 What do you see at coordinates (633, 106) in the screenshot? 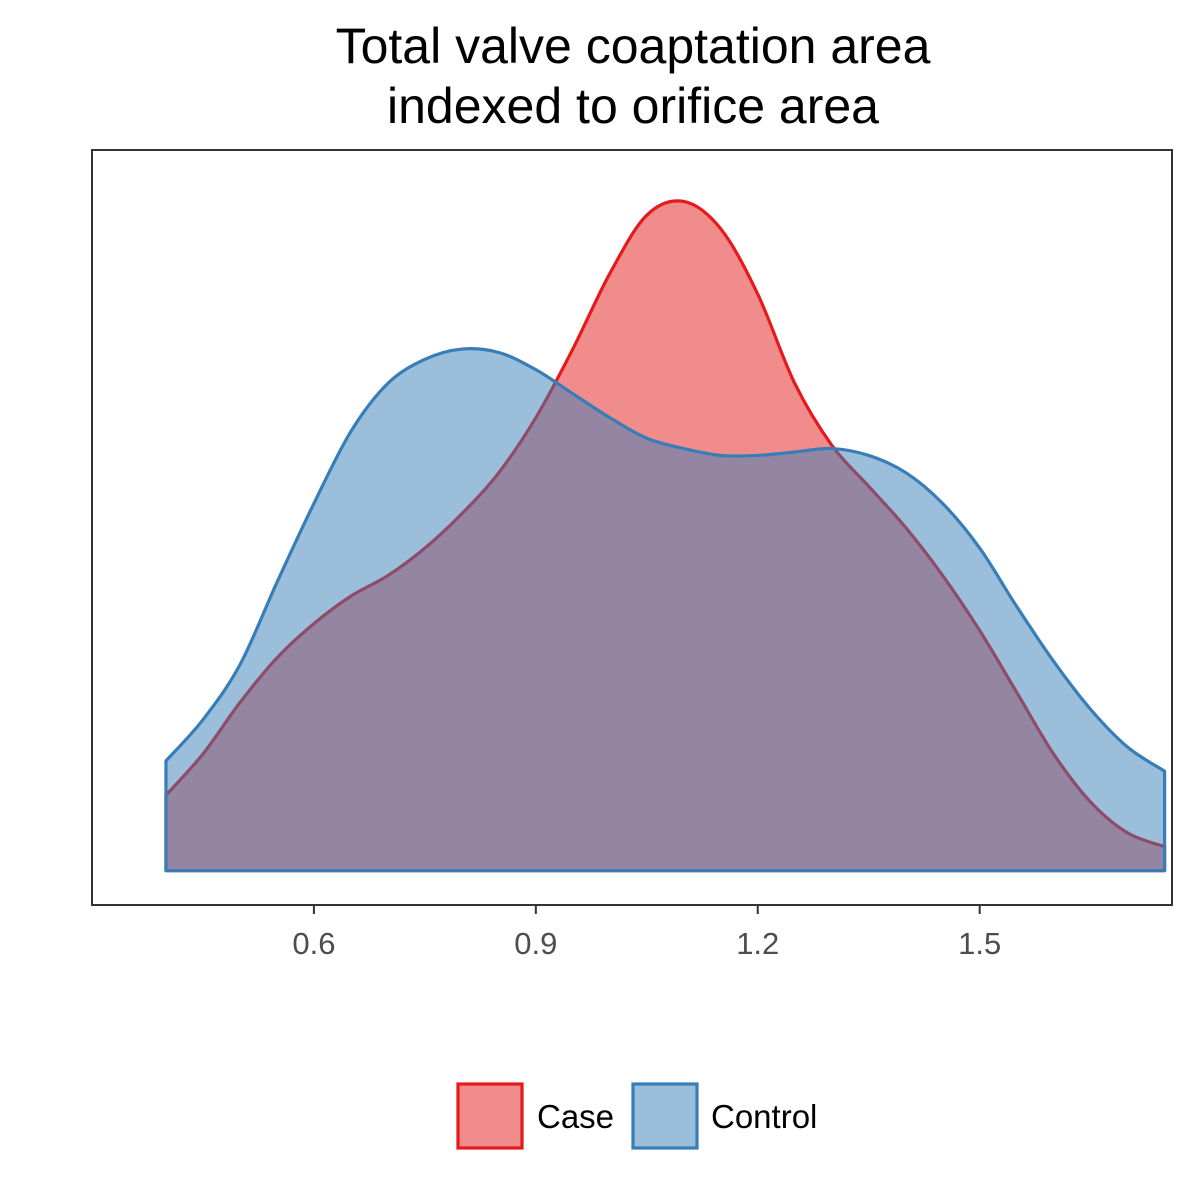
I see `chart-title-line-2: indexed to orifice area` at bounding box center [633, 106].